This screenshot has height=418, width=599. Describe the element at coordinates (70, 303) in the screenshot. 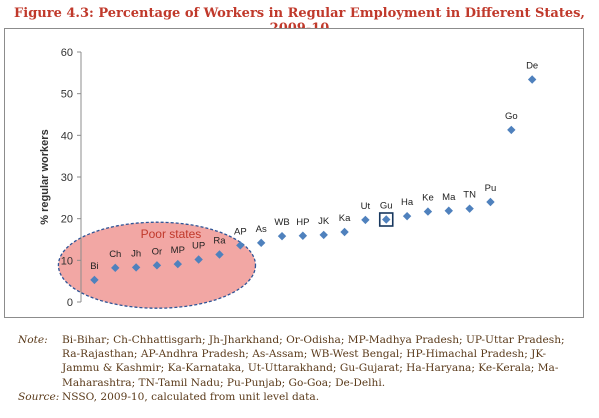

I see `y-tick-label: 0` at that location.